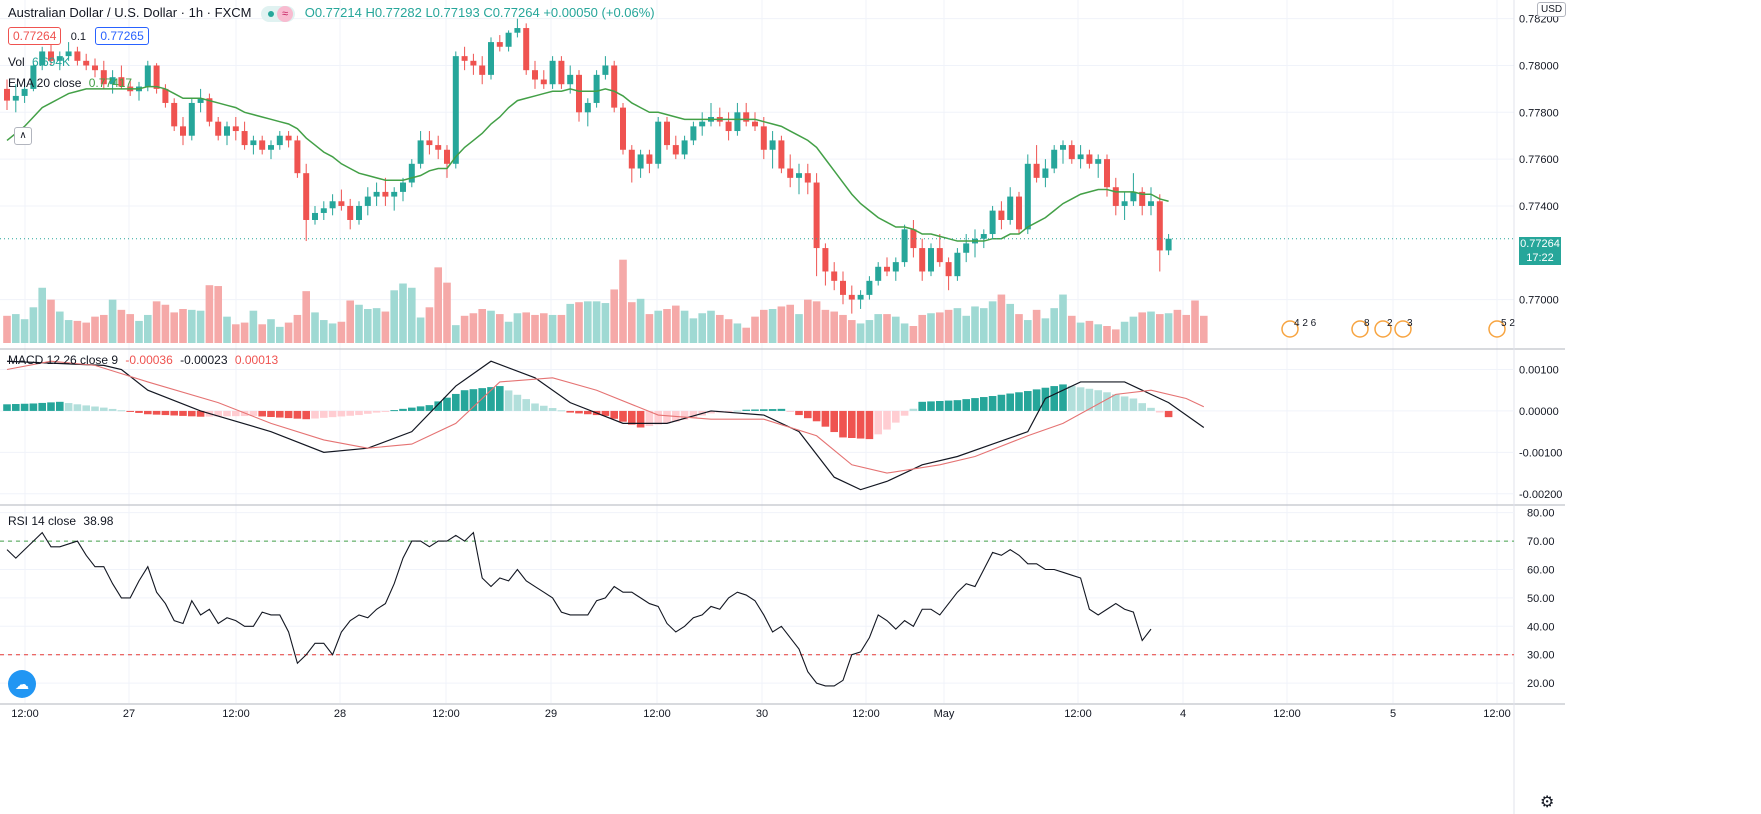 The height and width of the screenshot is (814, 1761). I want to click on rsi-legend: RSI 14 close 38.98, so click(60, 521).